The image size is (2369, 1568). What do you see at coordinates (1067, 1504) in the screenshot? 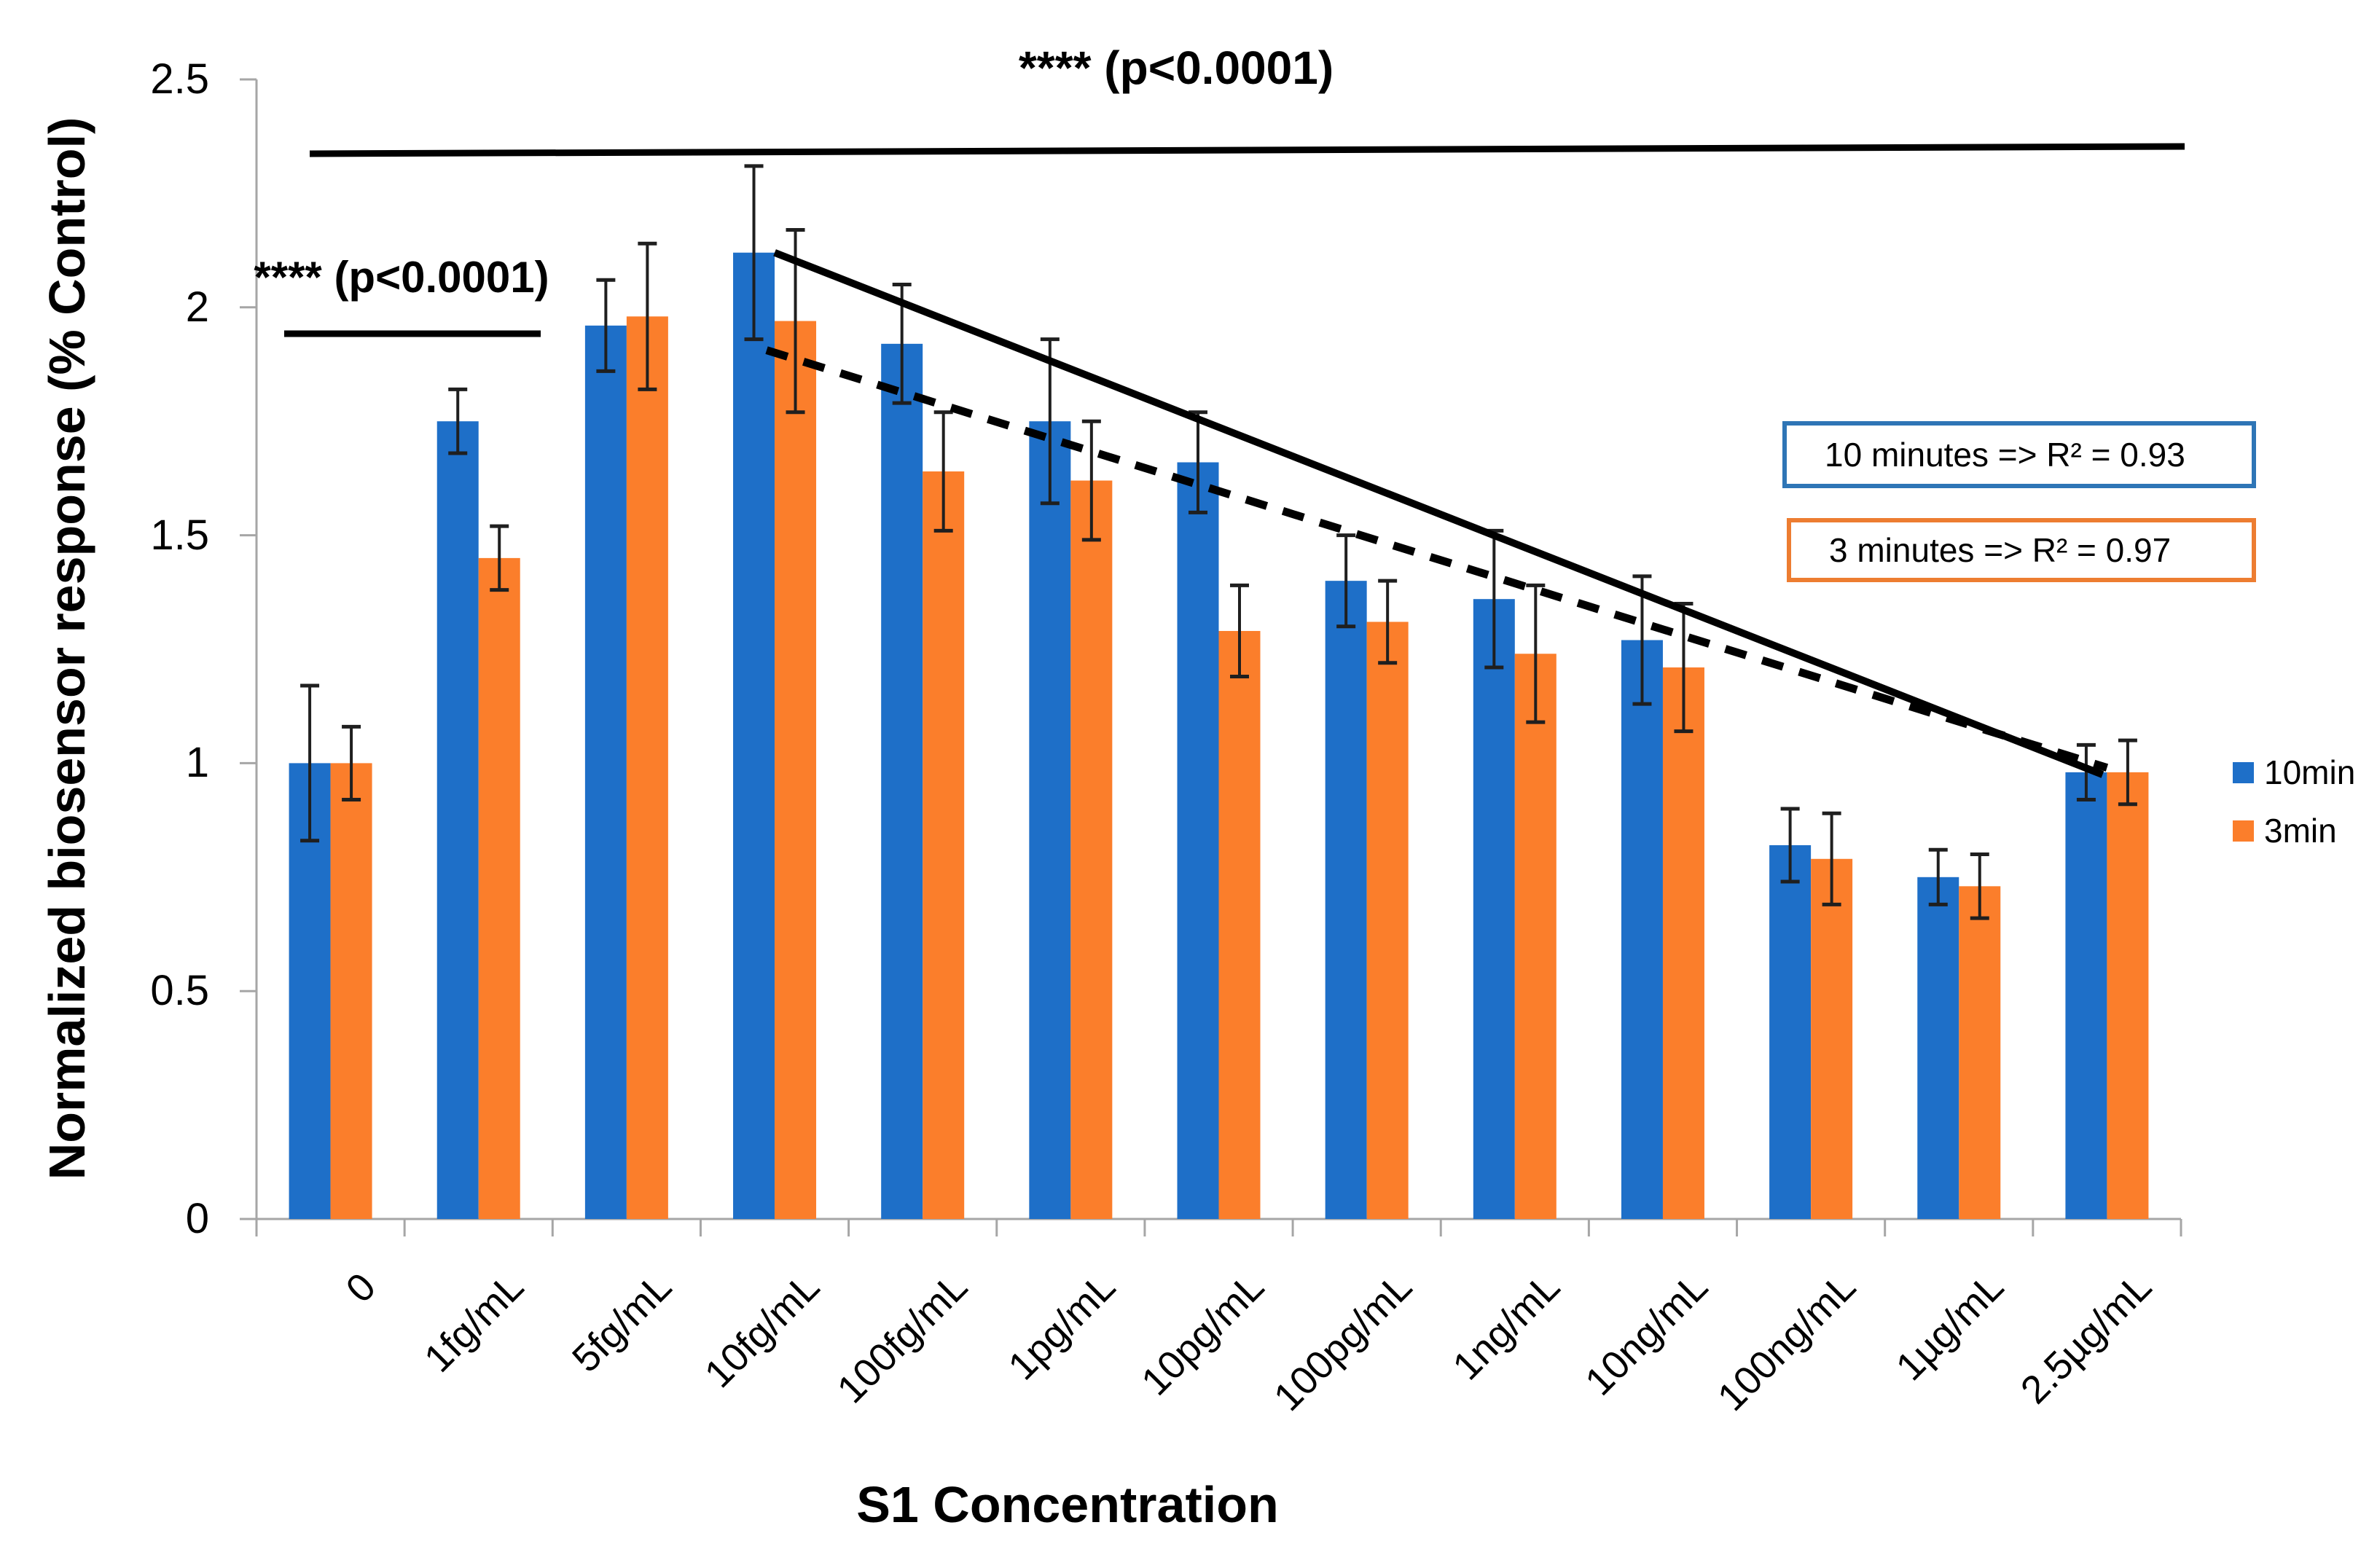
I see `x-axis-title: S1 Concentration` at bounding box center [1067, 1504].